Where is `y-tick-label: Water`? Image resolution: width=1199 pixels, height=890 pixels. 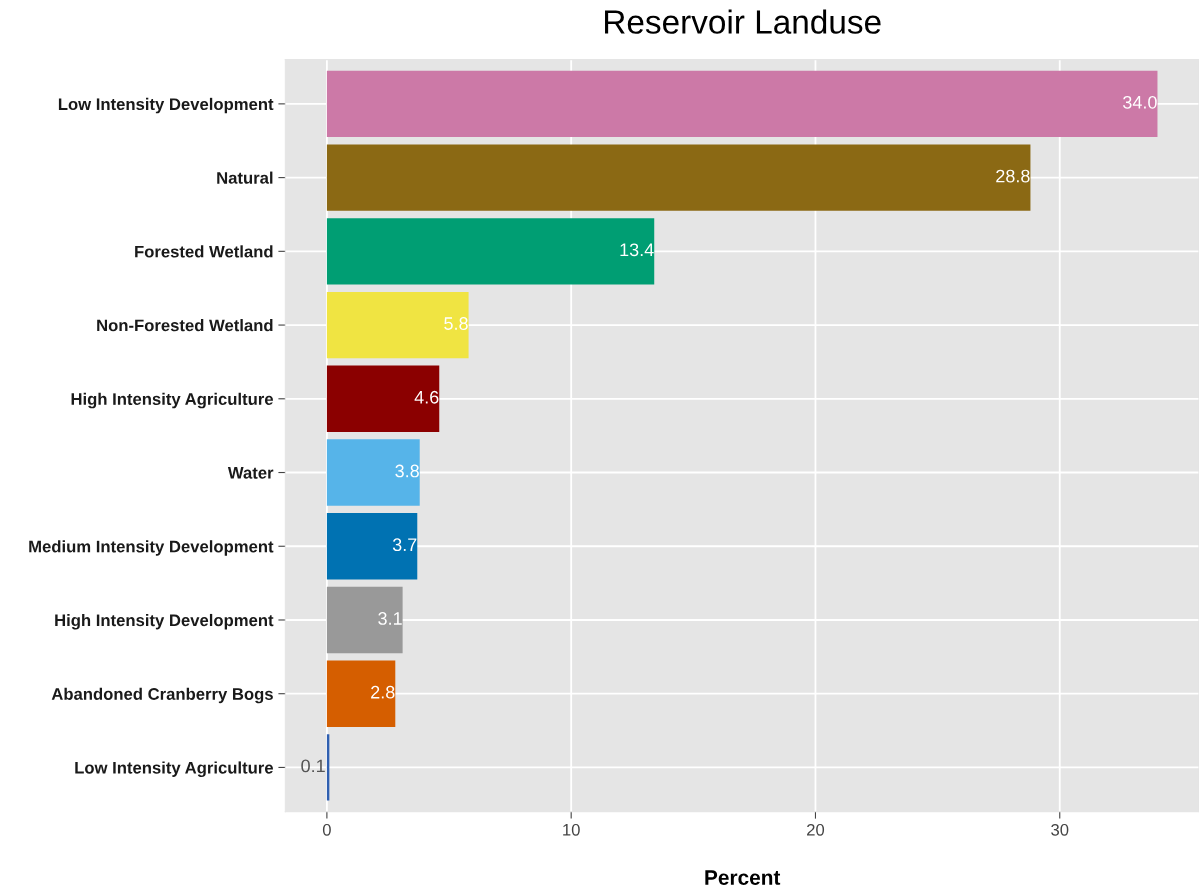 y-tick-label: Water is located at coordinates (250, 473).